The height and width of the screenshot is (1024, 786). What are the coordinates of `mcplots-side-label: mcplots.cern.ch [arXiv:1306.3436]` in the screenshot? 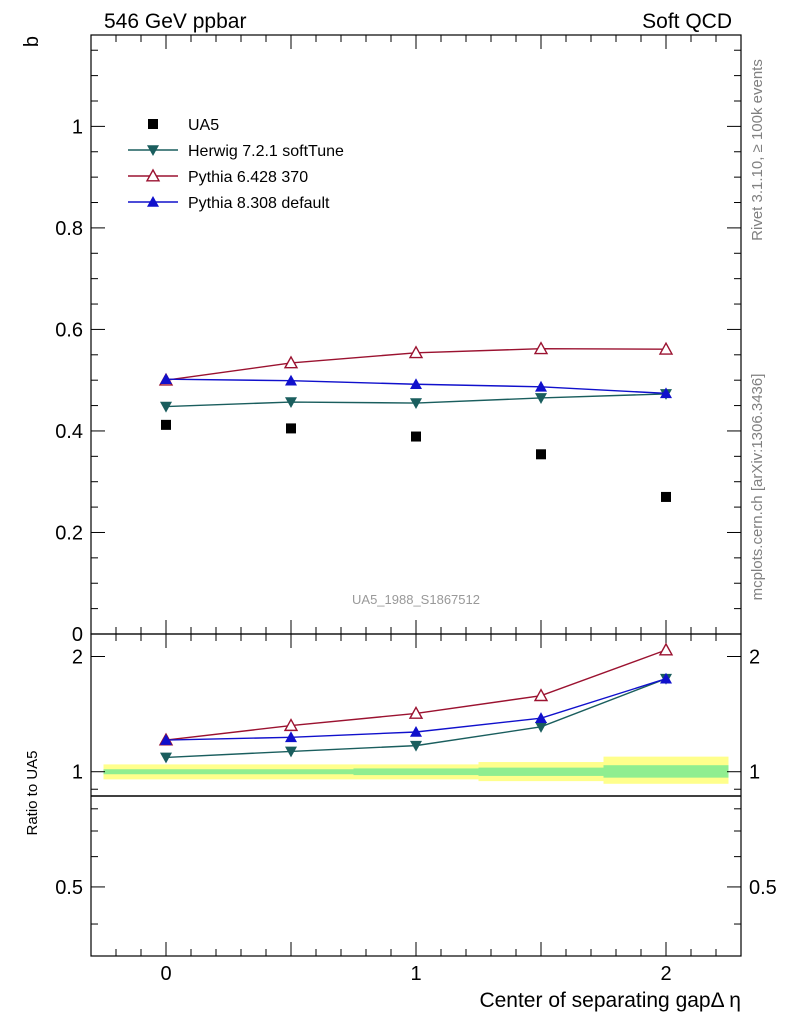 It's located at (757, 487).